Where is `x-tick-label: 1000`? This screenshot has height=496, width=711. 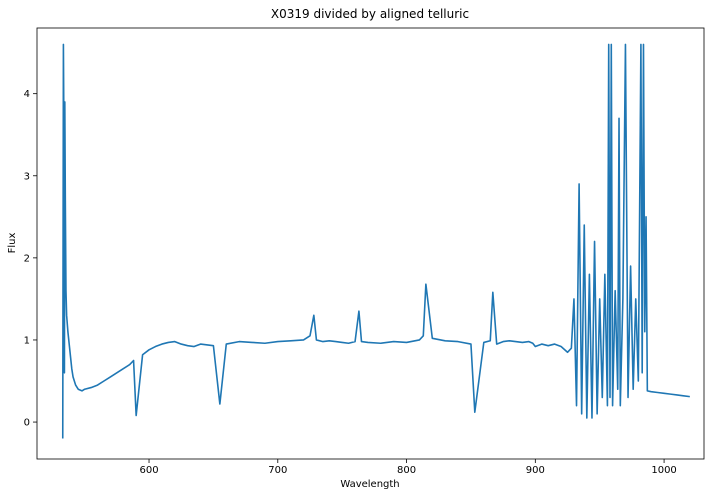 x-tick-label: 1000 is located at coordinates (663, 470).